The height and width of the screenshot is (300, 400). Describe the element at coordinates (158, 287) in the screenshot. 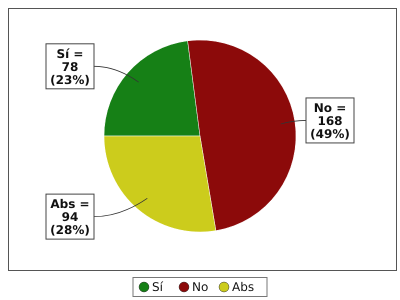

I see `legend-label: Sí` at that location.